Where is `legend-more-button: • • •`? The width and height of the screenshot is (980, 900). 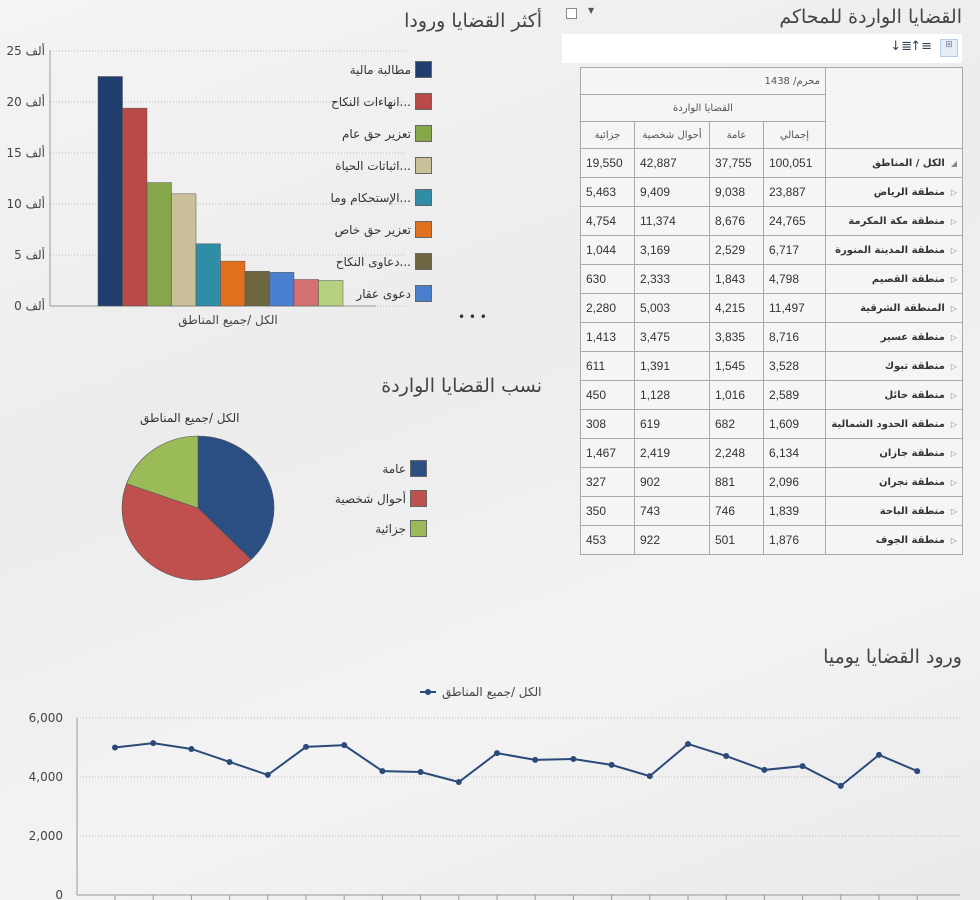 legend-more-button: • • • is located at coordinates (472, 317).